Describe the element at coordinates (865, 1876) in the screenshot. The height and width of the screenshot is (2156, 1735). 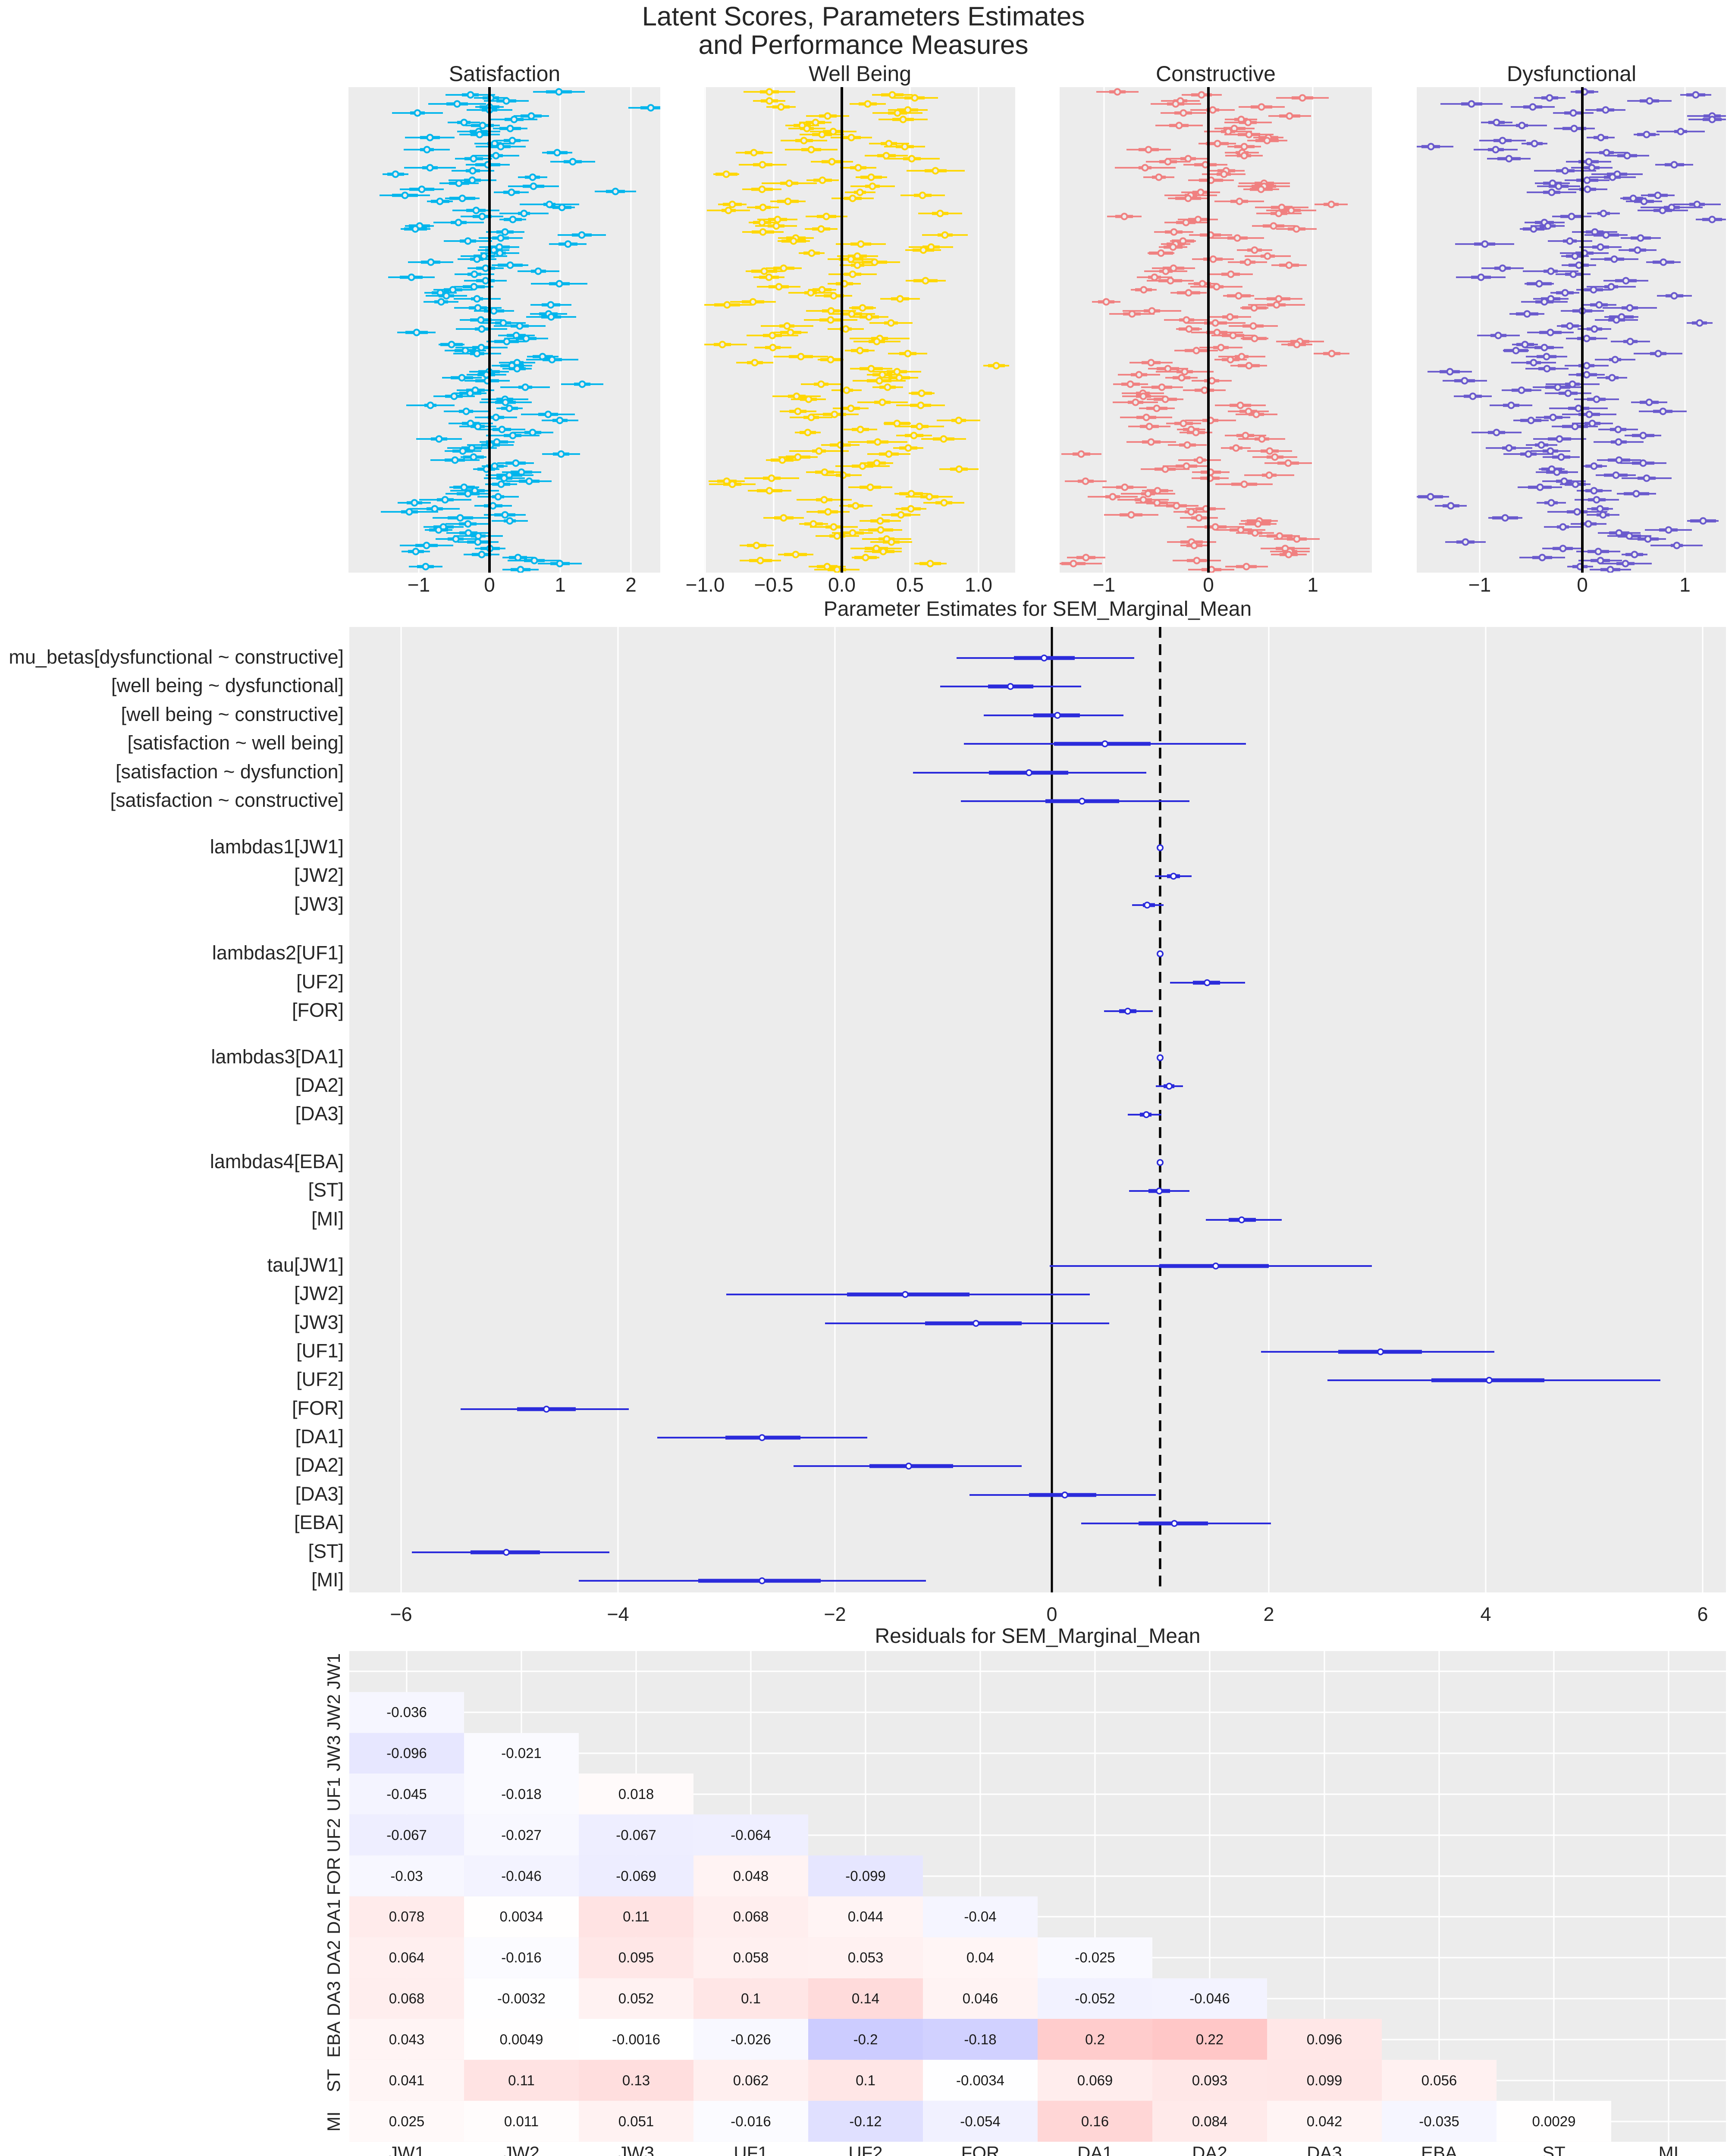
I see `svg-text: -0.099` at that location.